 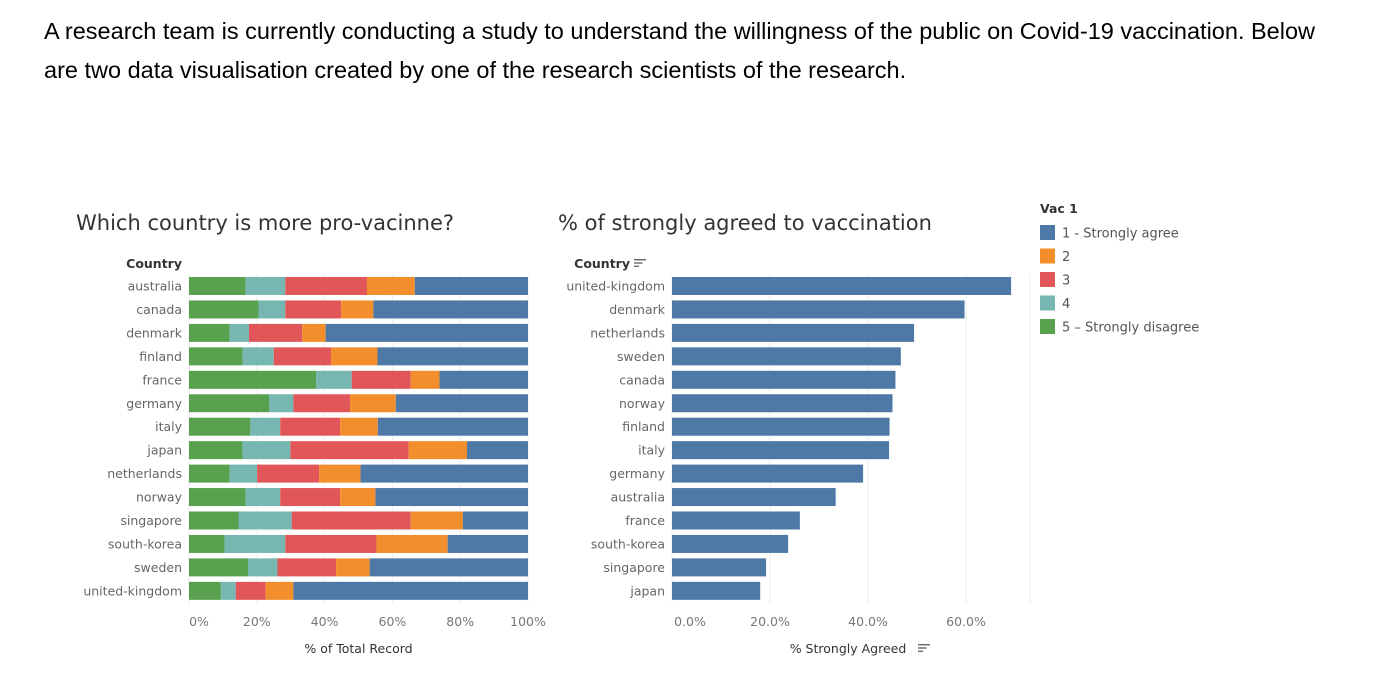 What do you see at coordinates (1066, 304) in the screenshot?
I see `legend-label: 4` at bounding box center [1066, 304].